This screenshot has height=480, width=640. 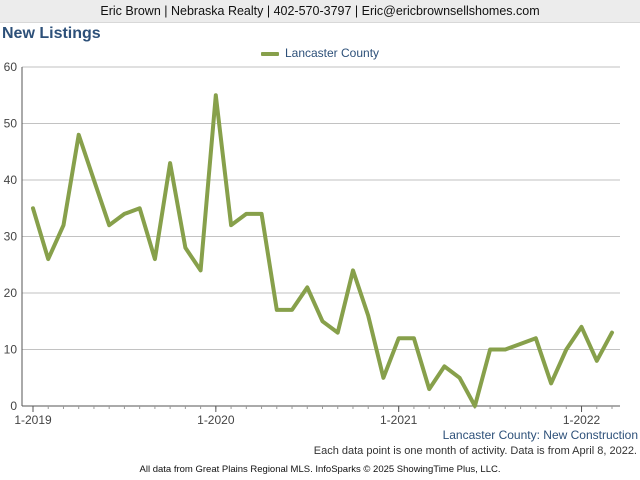 I want to click on y-tick-label: 40, so click(x=11, y=180).